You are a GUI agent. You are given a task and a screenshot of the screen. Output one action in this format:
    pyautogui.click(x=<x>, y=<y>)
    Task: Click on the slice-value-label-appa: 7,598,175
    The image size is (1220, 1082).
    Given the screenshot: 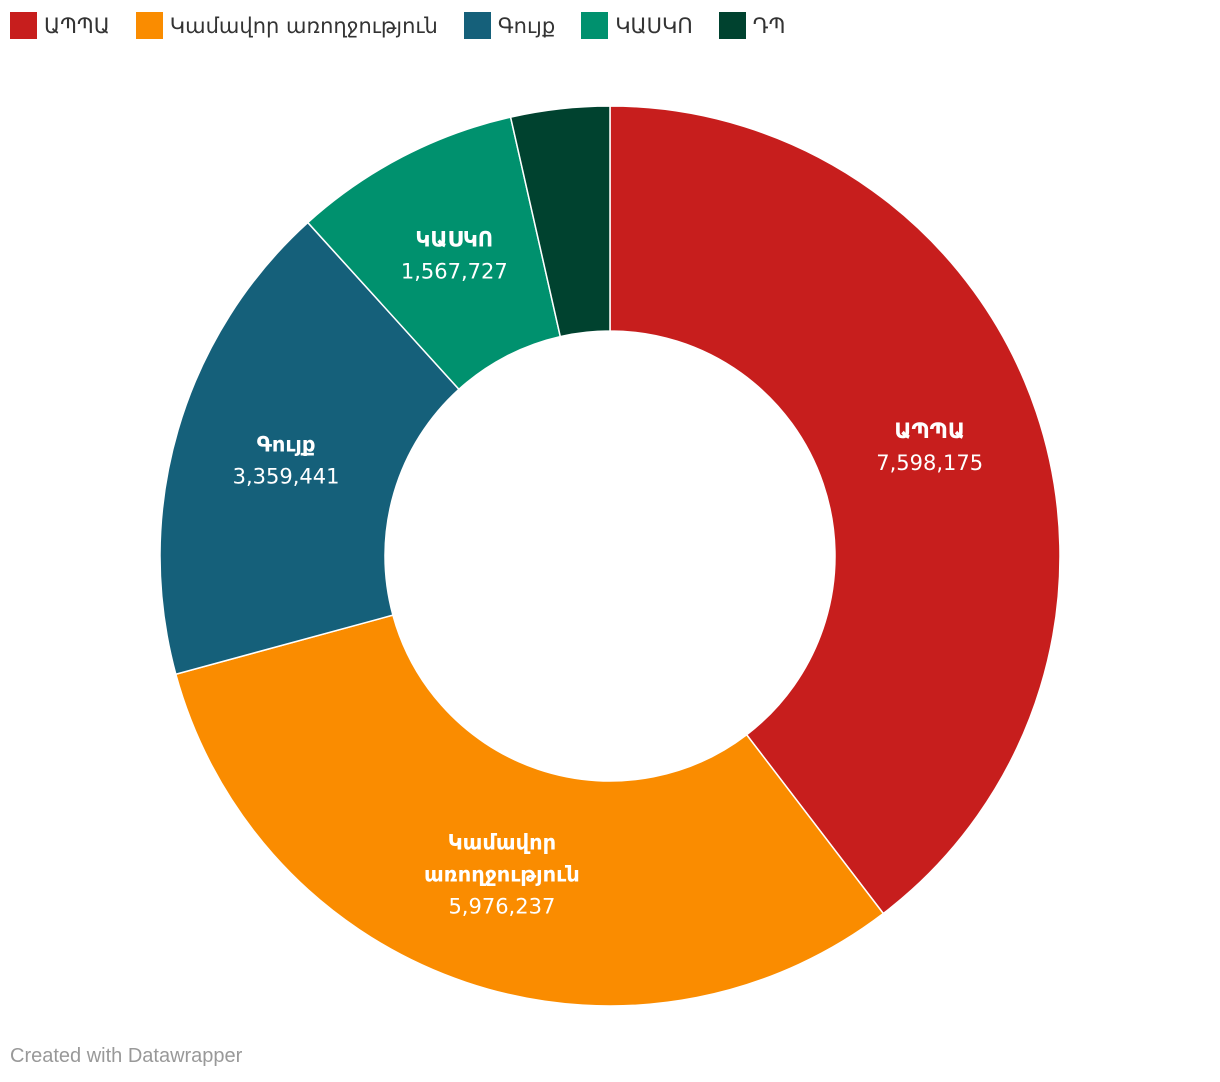 What is the action you would take?
    pyautogui.click(x=929, y=463)
    